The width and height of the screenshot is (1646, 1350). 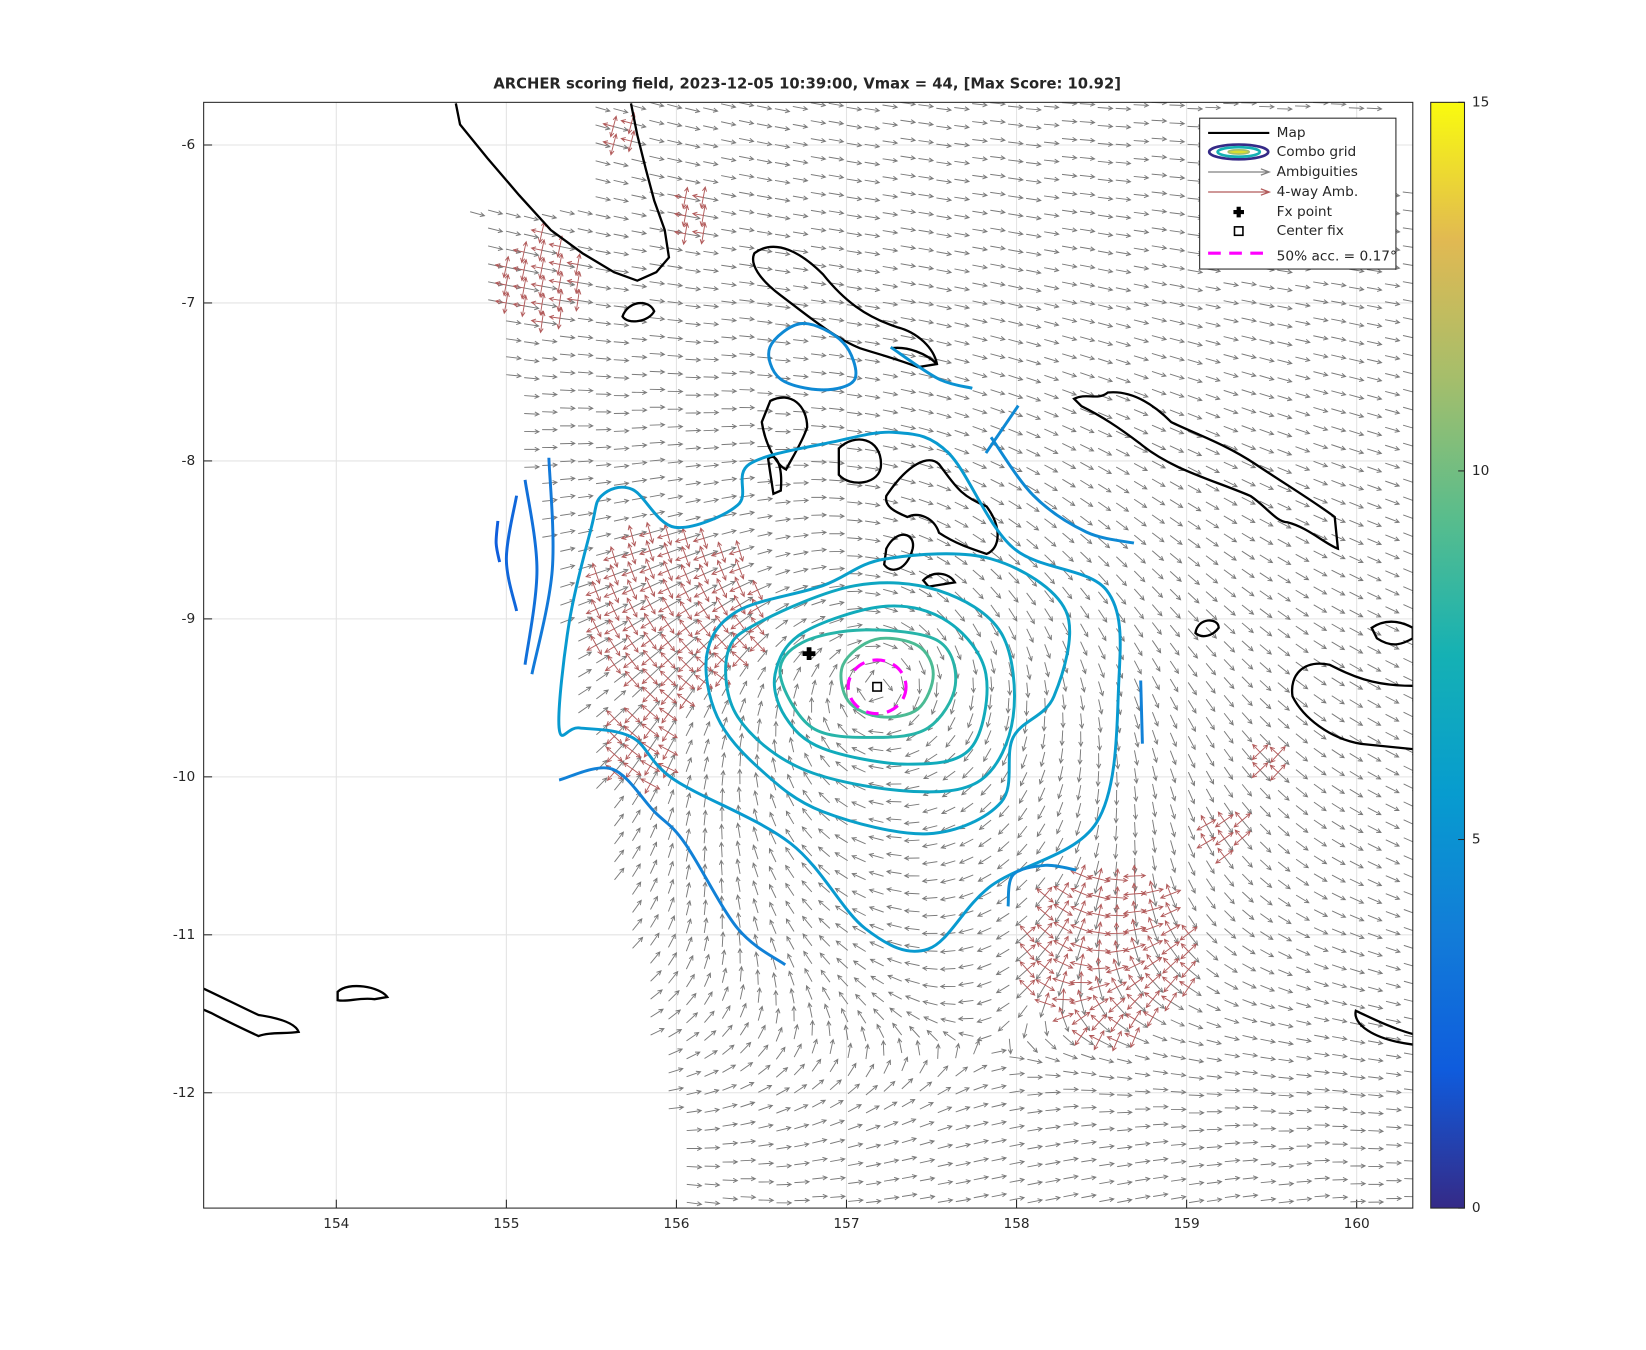 What do you see at coordinates (1305, 212) in the screenshot?
I see `legend-label: Fx point` at bounding box center [1305, 212].